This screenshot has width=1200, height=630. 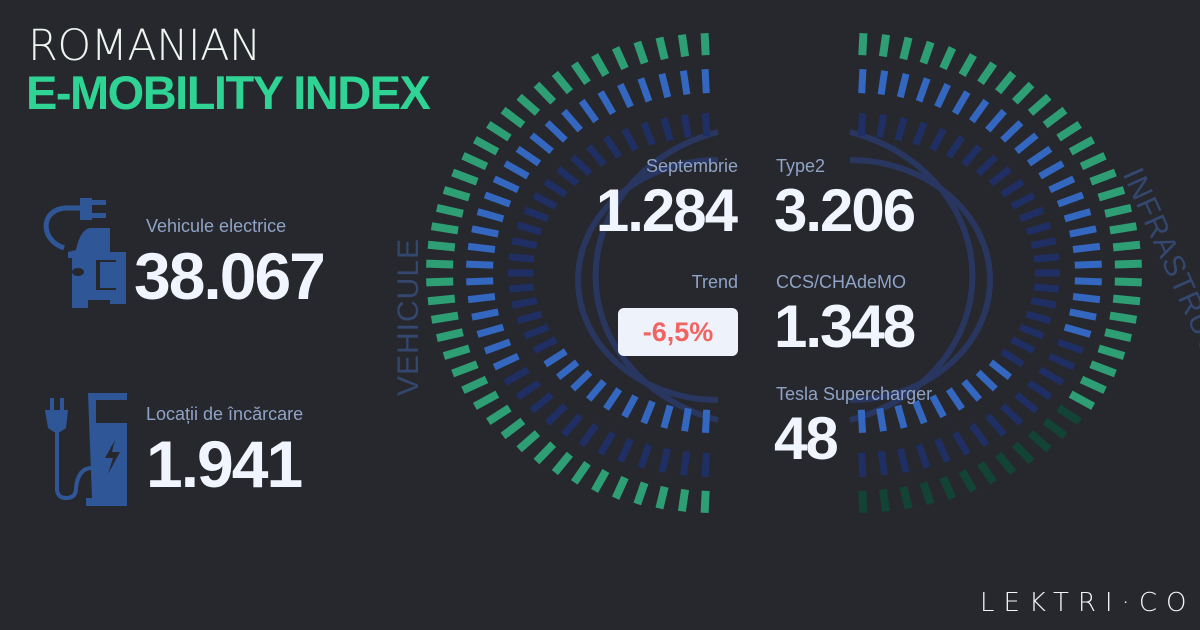 What do you see at coordinates (225, 414) in the screenshot?
I see `charging-locations-label: Locații de încărcare` at bounding box center [225, 414].